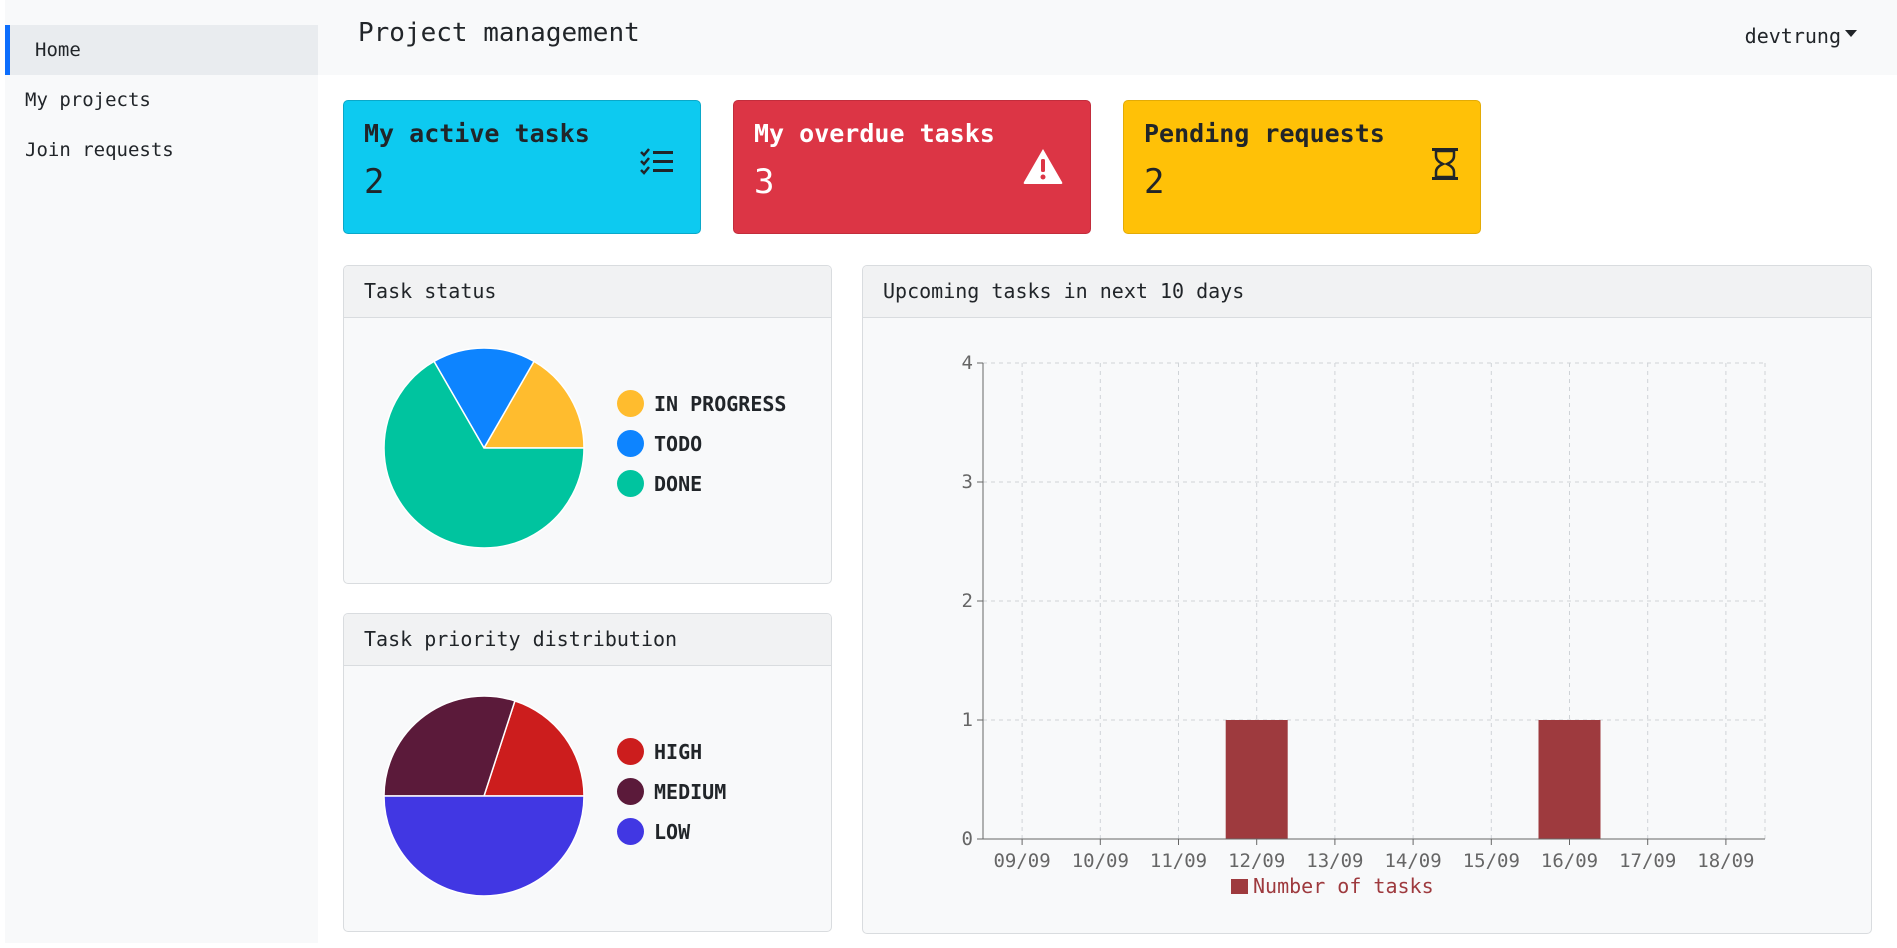  I want to click on stat-title: Pending requests, so click(1264, 133).